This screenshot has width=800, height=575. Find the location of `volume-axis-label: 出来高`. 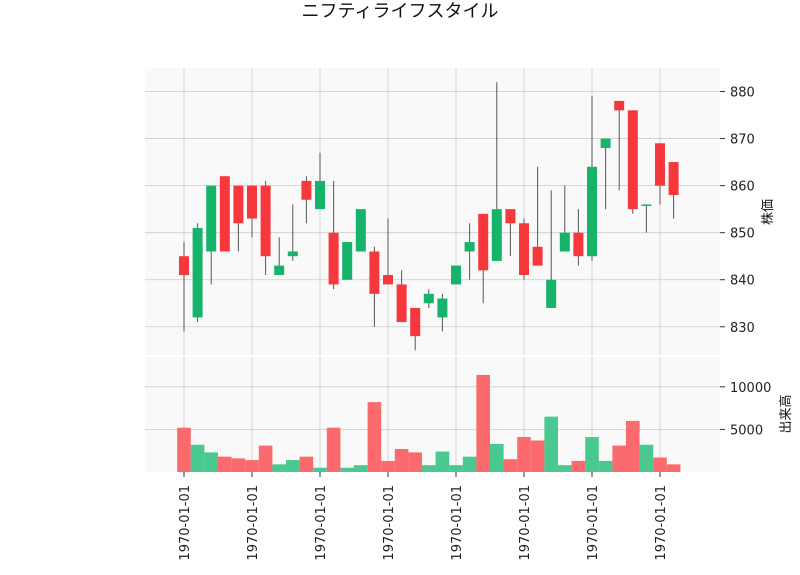

volume-axis-label: 出来高 is located at coordinates (786, 413).